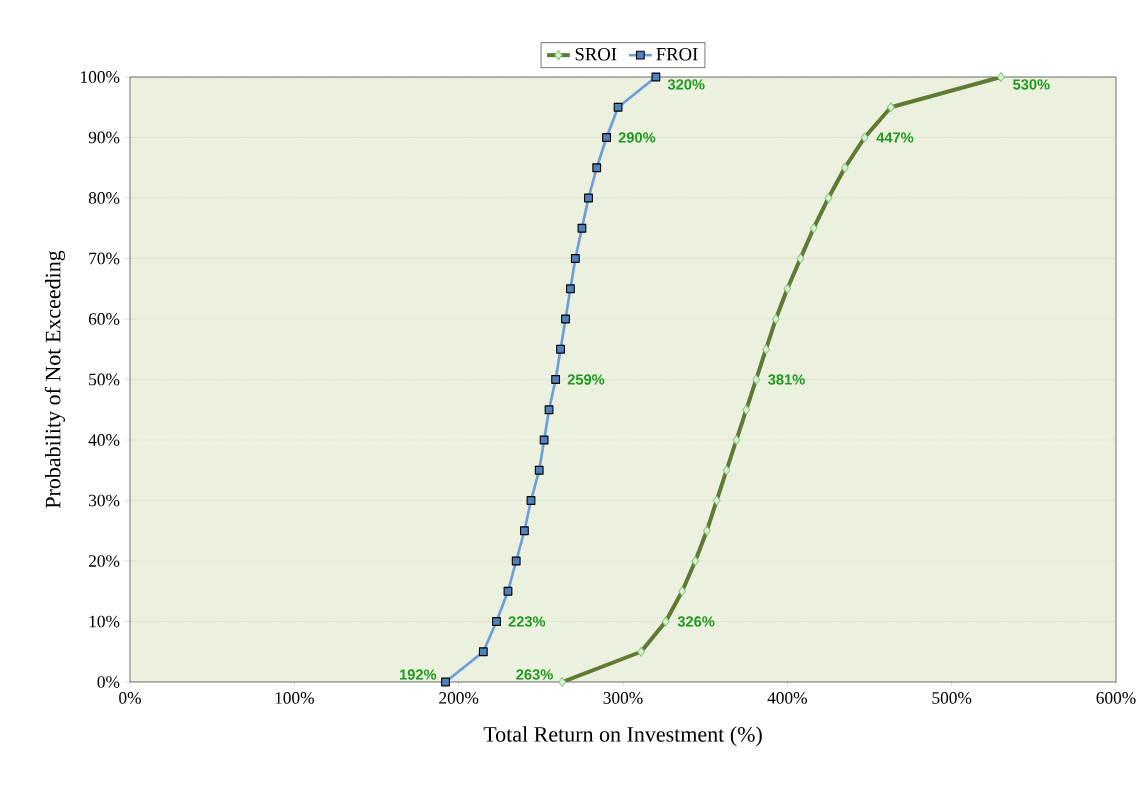 The height and width of the screenshot is (786, 1144). Describe the element at coordinates (104, 500) in the screenshot. I see `y-tick-label: 30%` at that location.